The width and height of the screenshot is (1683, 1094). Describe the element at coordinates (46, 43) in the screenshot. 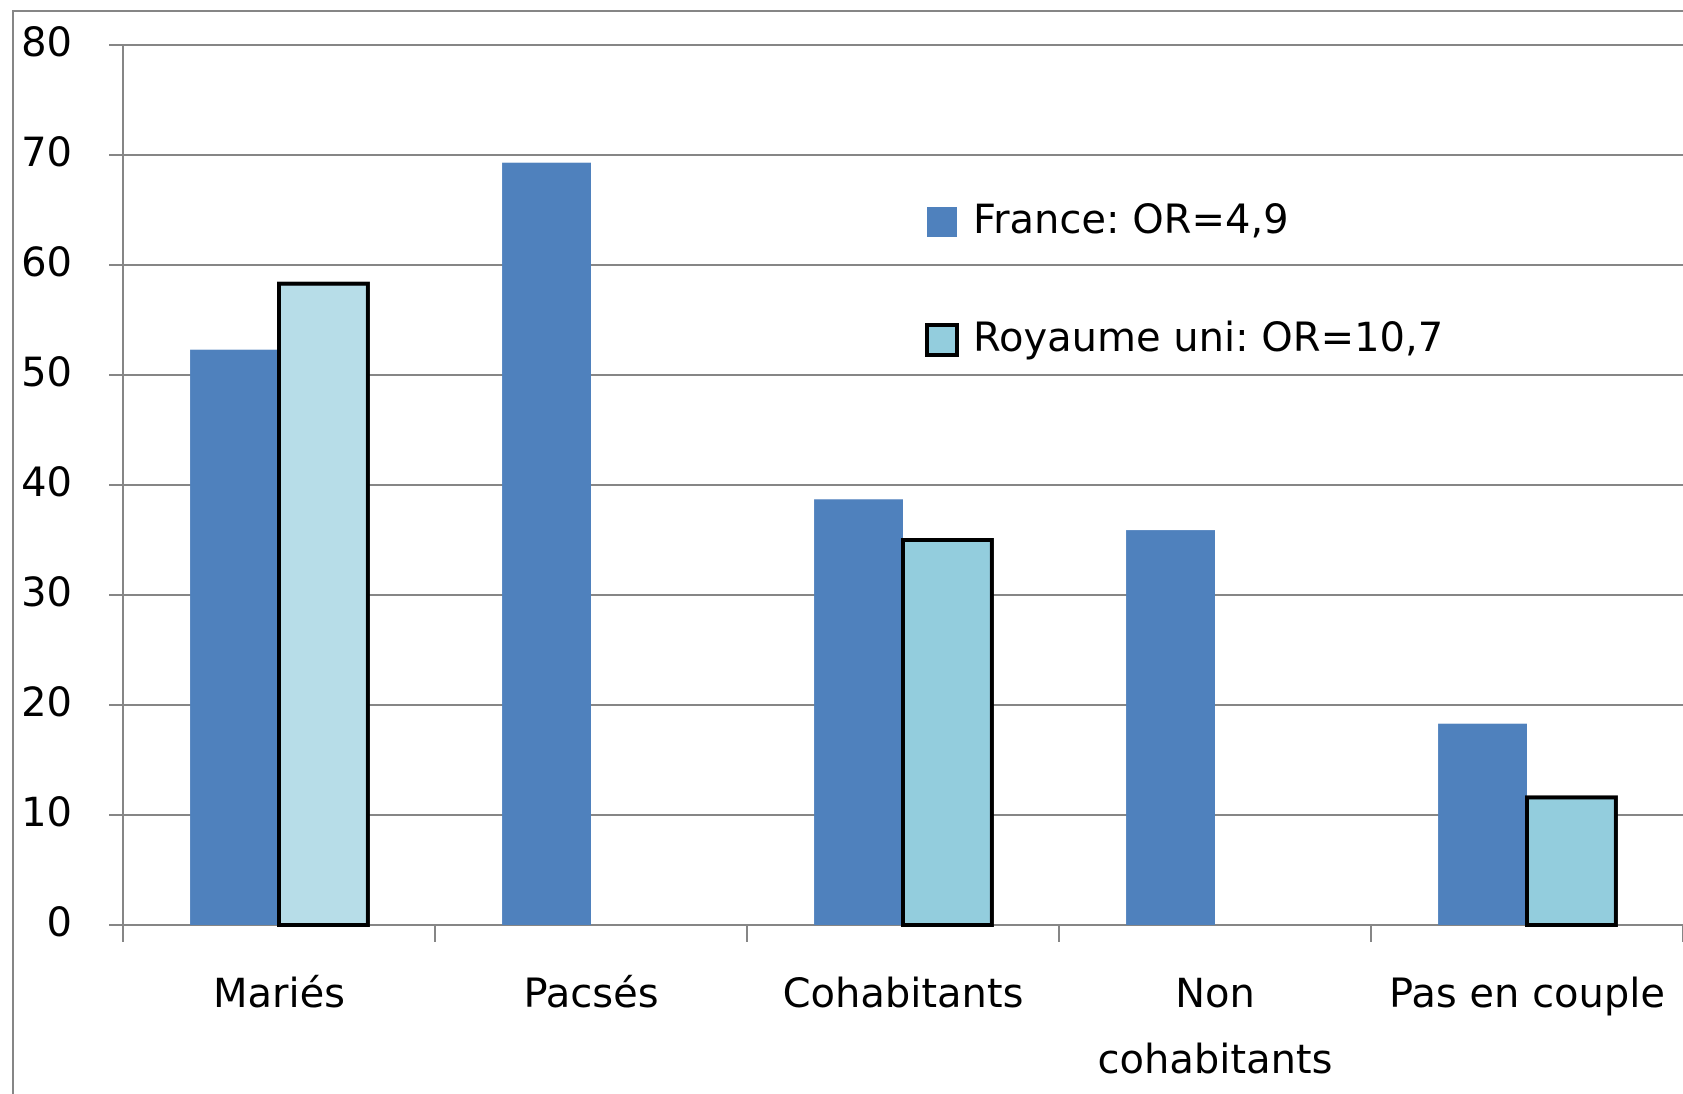

I see `y-tick-label: 80` at that location.